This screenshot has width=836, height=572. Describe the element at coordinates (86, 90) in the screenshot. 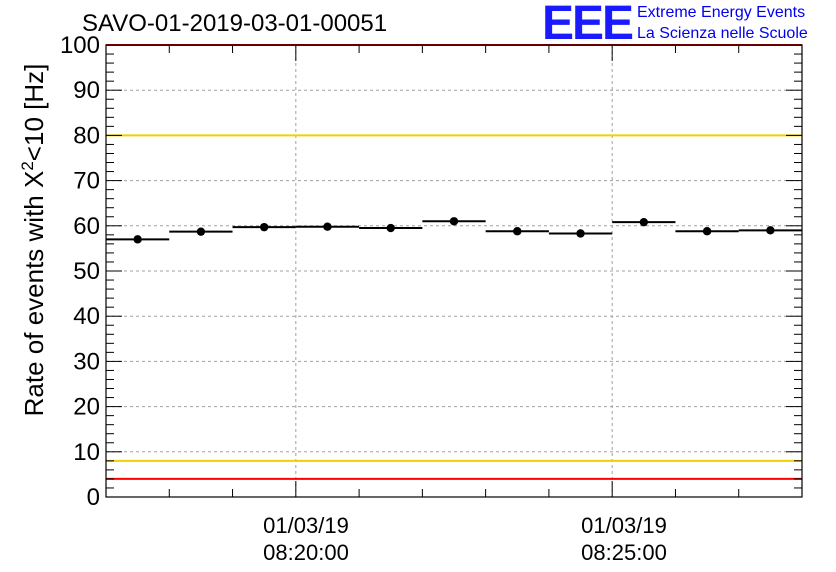

I see `y-tick-label: 90` at that location.